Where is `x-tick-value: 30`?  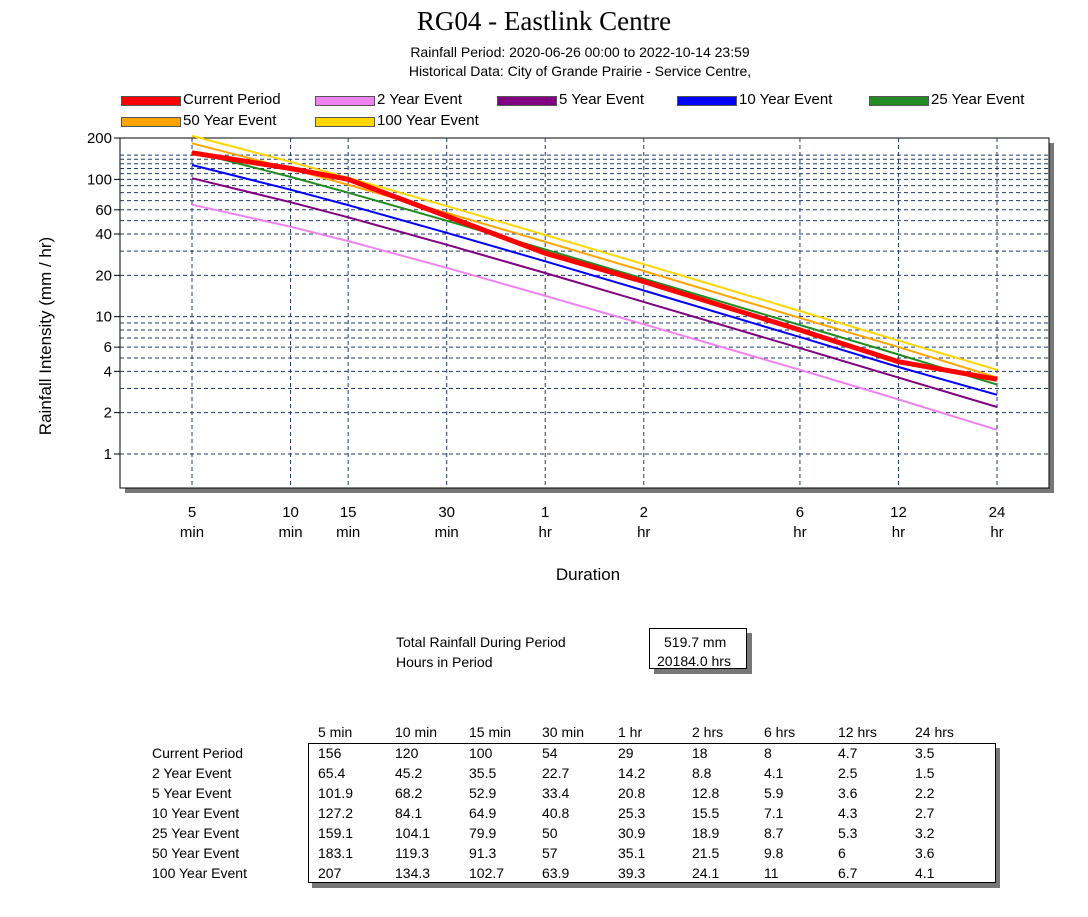
x-tick-value: 30 is located at coordinates (446, 512).